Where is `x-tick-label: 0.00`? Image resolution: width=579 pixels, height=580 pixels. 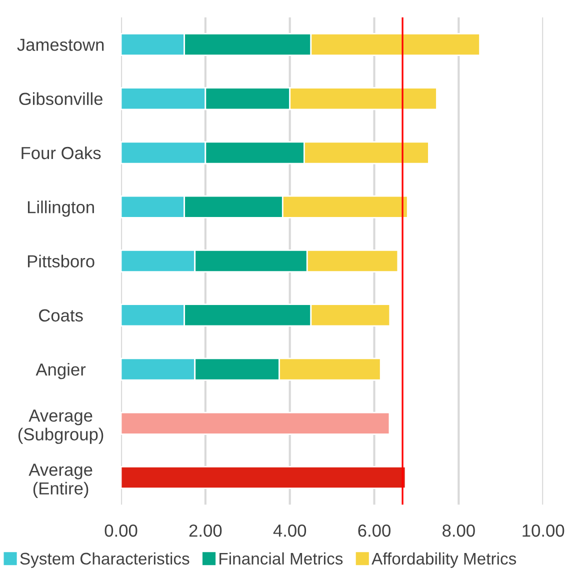
x-tick-label: 0.00 is located at coordinates (121, 530).